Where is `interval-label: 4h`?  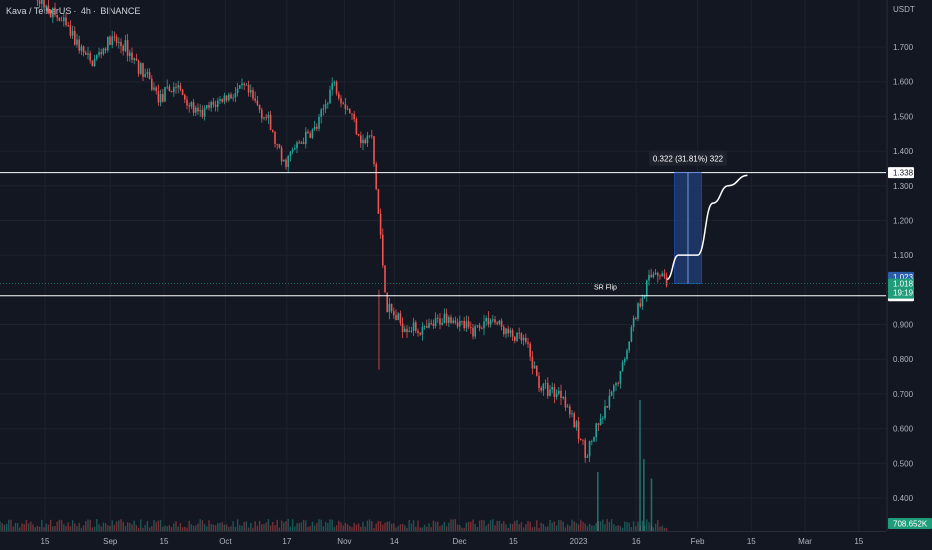
interval-label: 4h is located at coordinates (85, 11).